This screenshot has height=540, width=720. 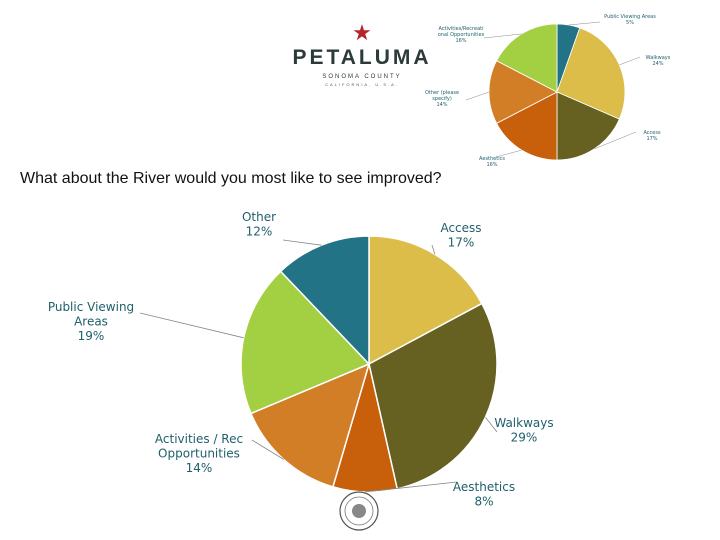 What do you see at coordinates (527, 126) in the screenshot?
I see `pie-slice-aesthetics` at bounding box center [527, 126].